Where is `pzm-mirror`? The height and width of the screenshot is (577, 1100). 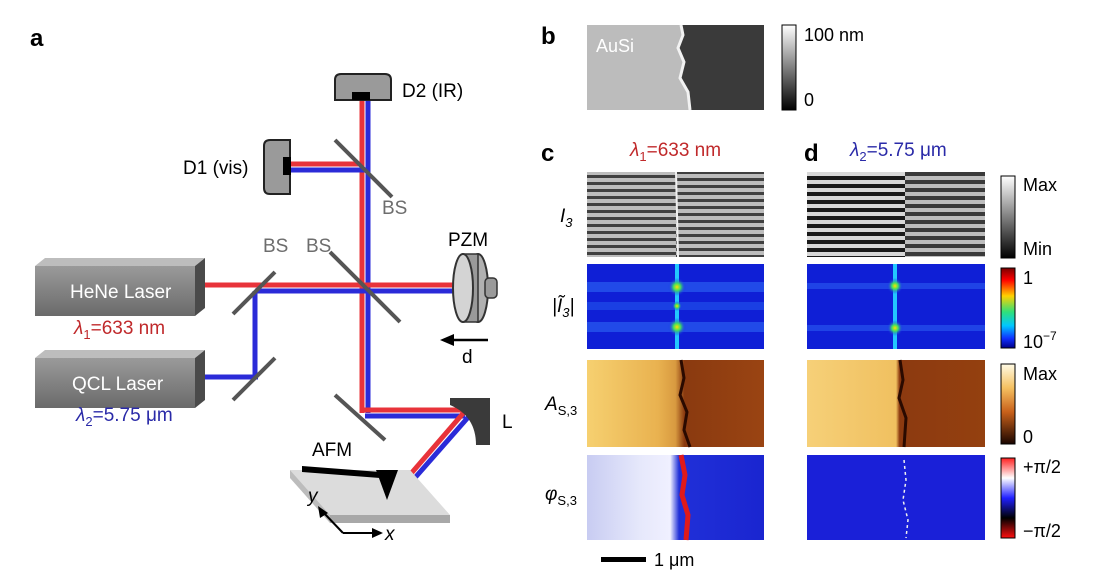 pzm-mirror is located at coordinates (475, 288).